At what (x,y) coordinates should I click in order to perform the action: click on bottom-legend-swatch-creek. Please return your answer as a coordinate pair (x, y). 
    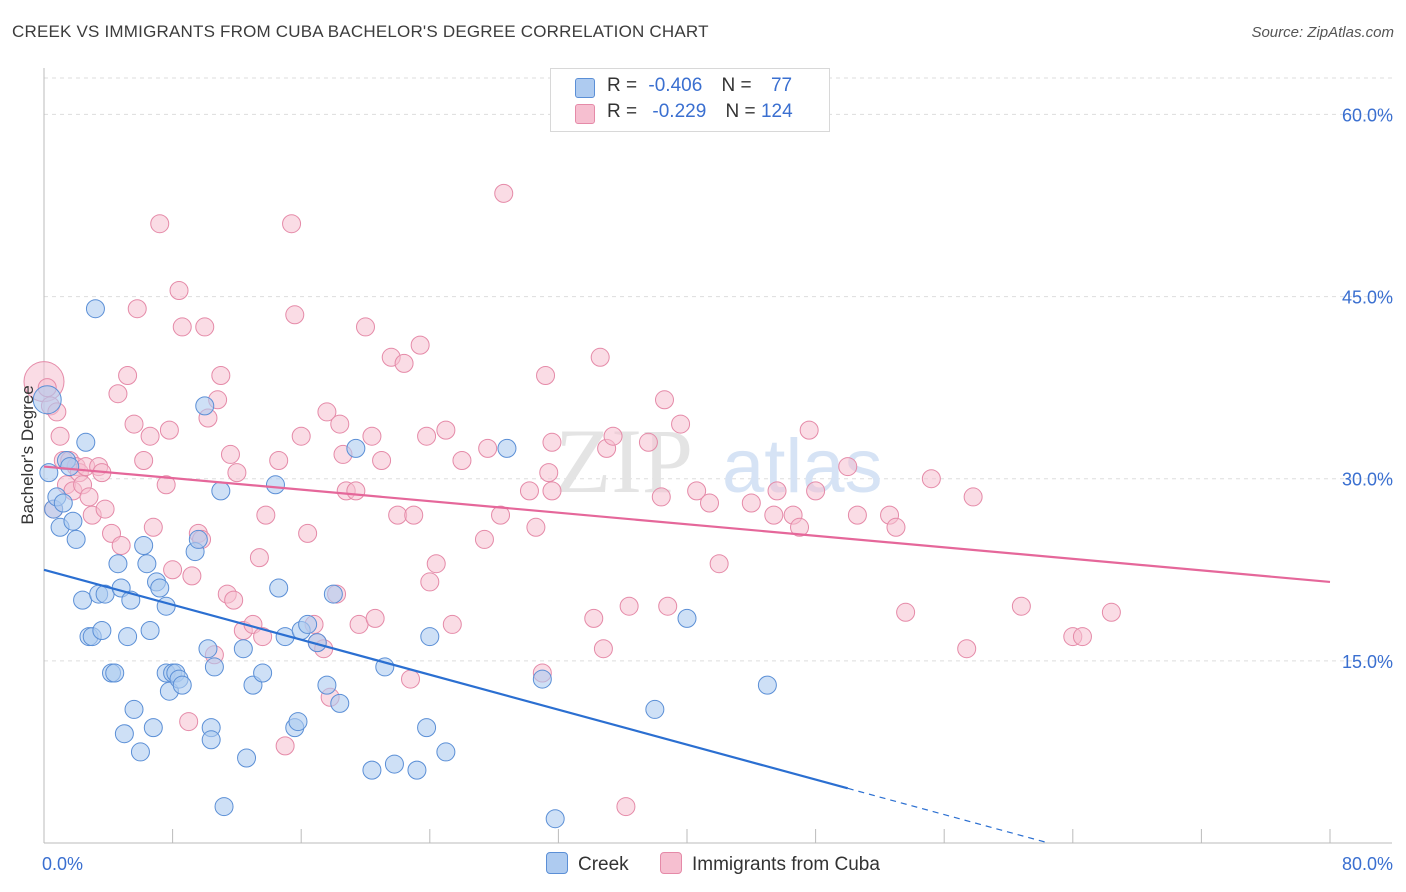
    Looking at the image, I should click on (557, 863).